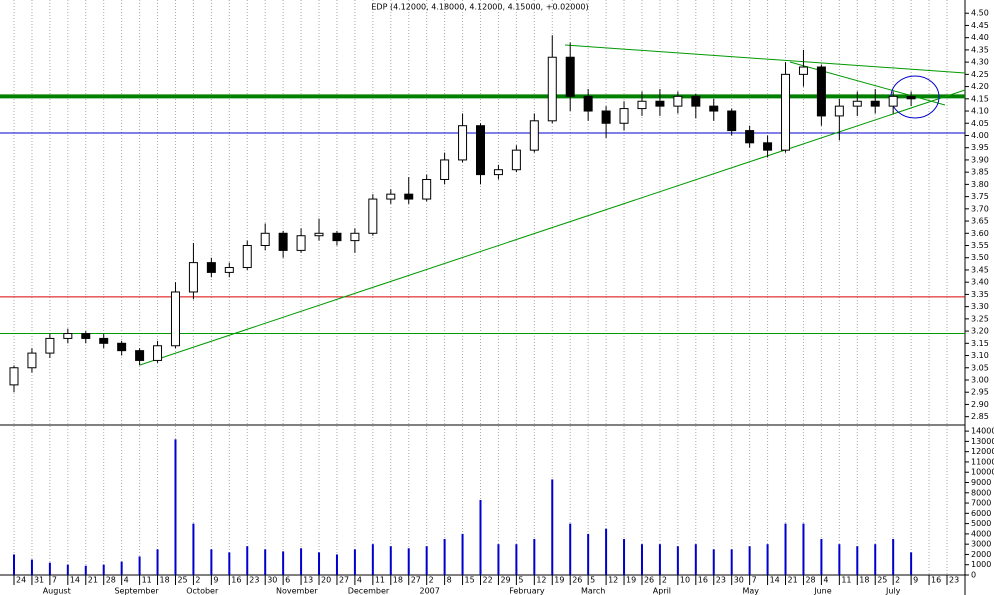 This screenshot has width=994, height=595. I want to click on y-tick-label: 4.20, so click(980, 86).